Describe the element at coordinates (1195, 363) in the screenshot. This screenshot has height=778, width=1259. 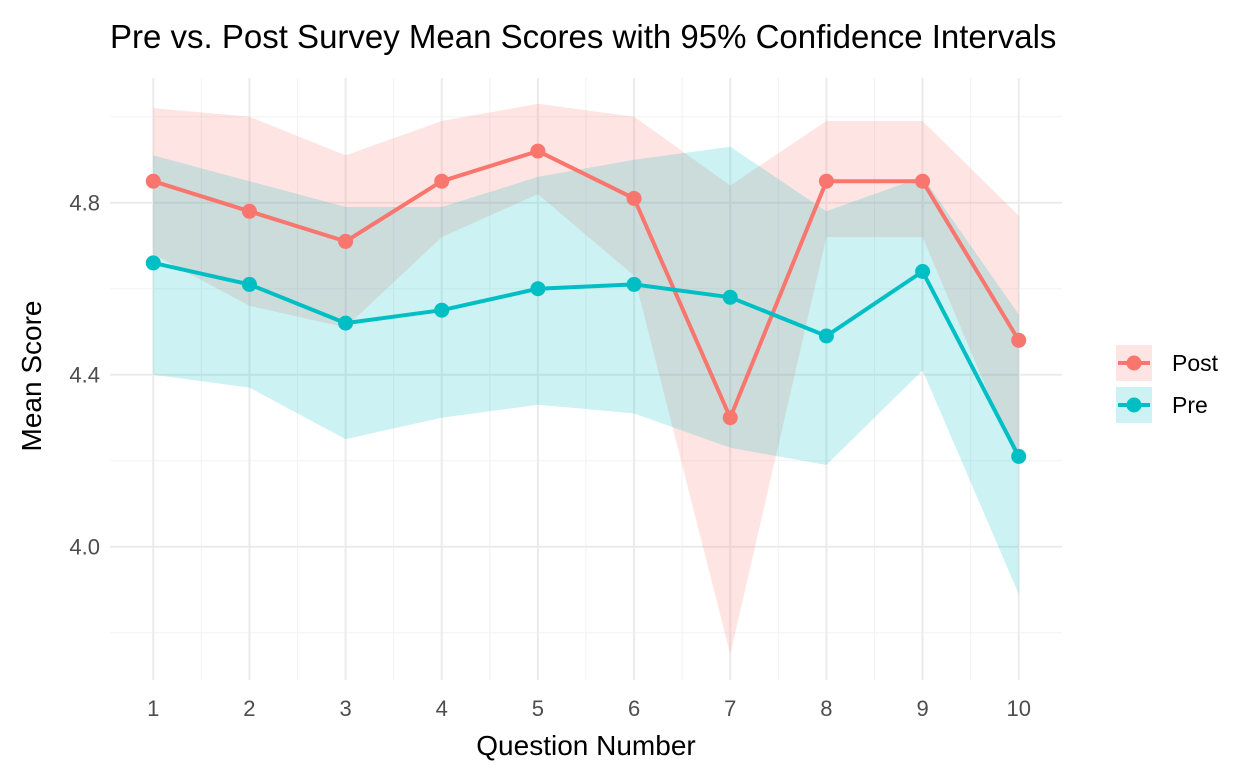
I see `legend-label-post: Post` at that location.